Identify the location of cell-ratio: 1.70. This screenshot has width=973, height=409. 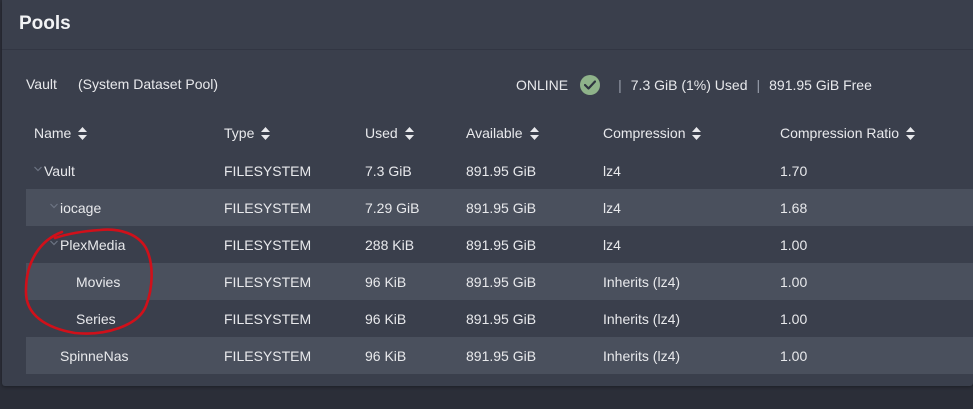
(794, 171).